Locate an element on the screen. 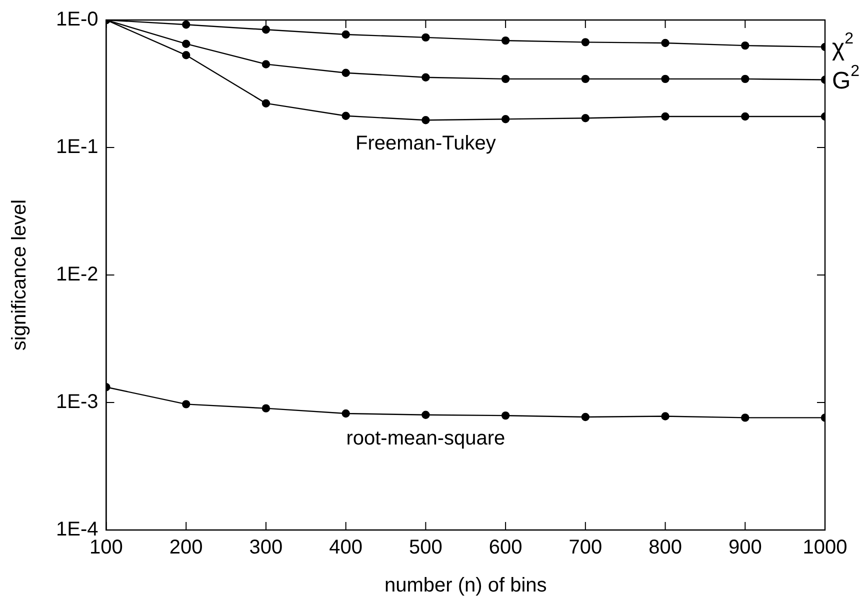 This screenshot has height=606, width=867. x-tick-label: 800 is located at coordinates (665, 547).